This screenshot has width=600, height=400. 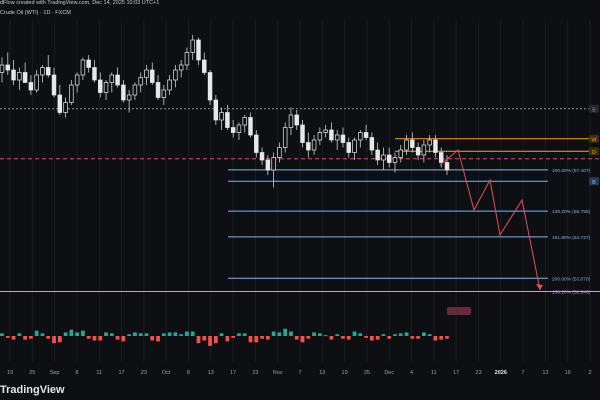 I want to click on volume-bars, so click(x=224, y=337).